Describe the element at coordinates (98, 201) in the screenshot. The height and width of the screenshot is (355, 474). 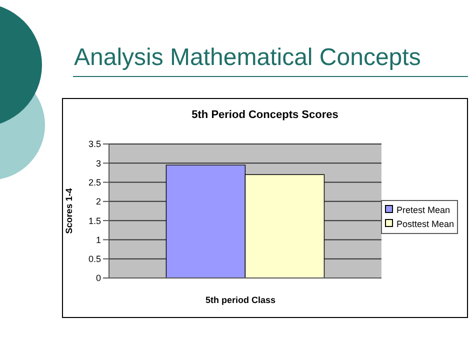
I see `y-tick-label: 2` at that location.